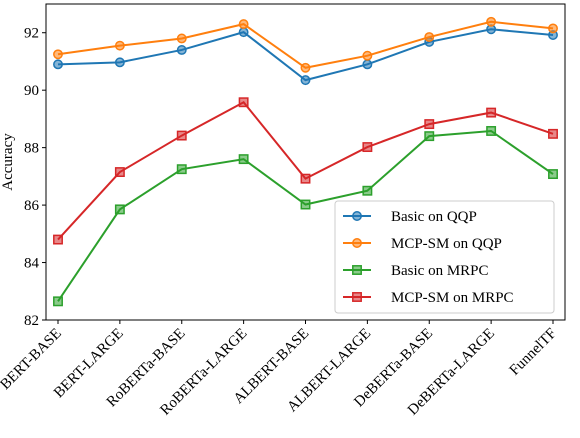  I want to click on y-tick-label: 82, so click(31, 321).